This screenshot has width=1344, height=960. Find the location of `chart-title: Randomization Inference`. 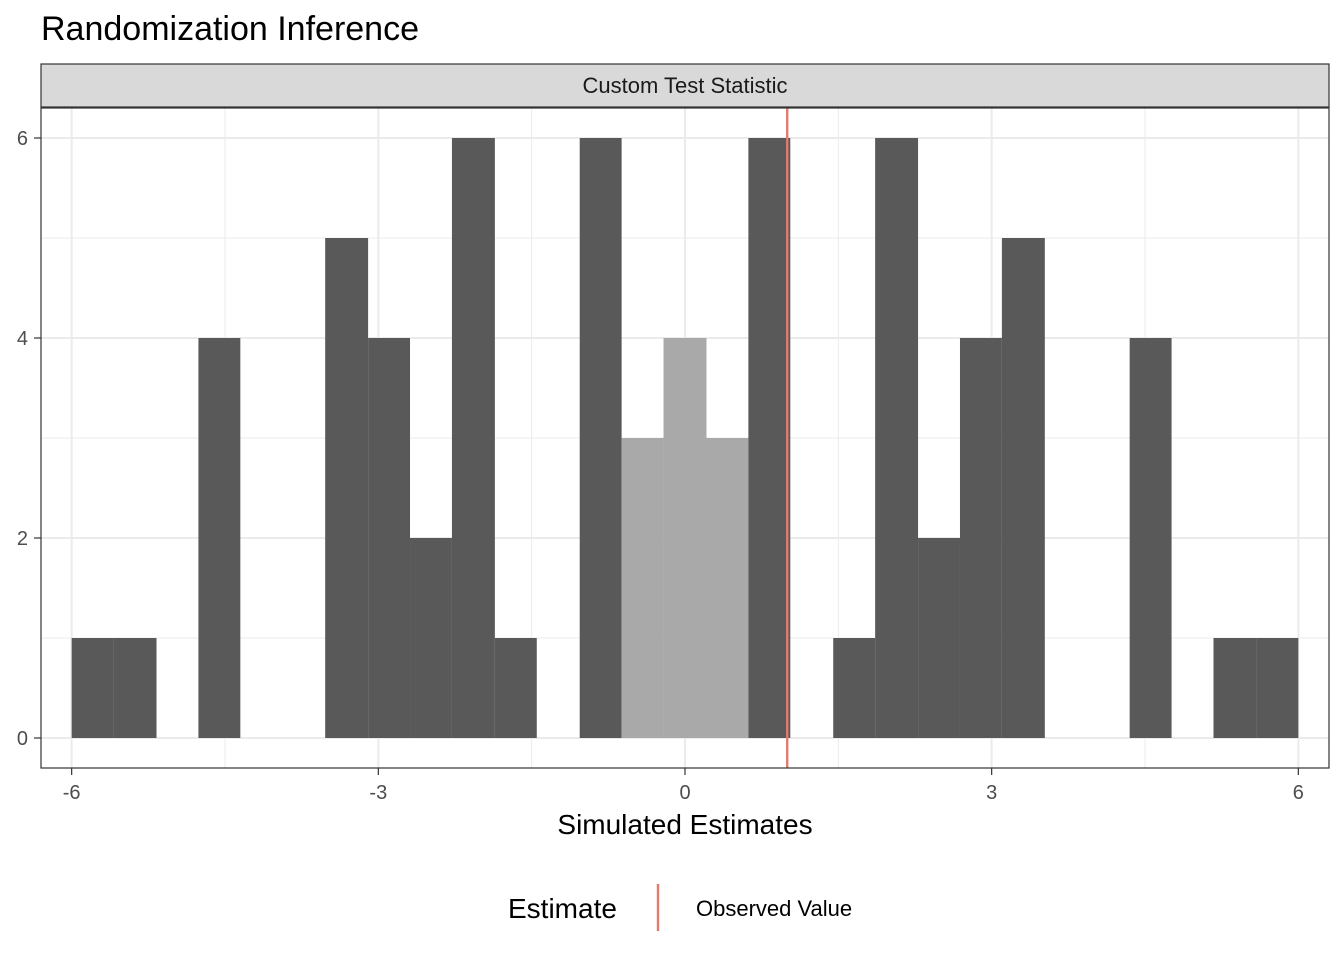

chart-title: Randomization Inference is located at coordinates (230, 29).